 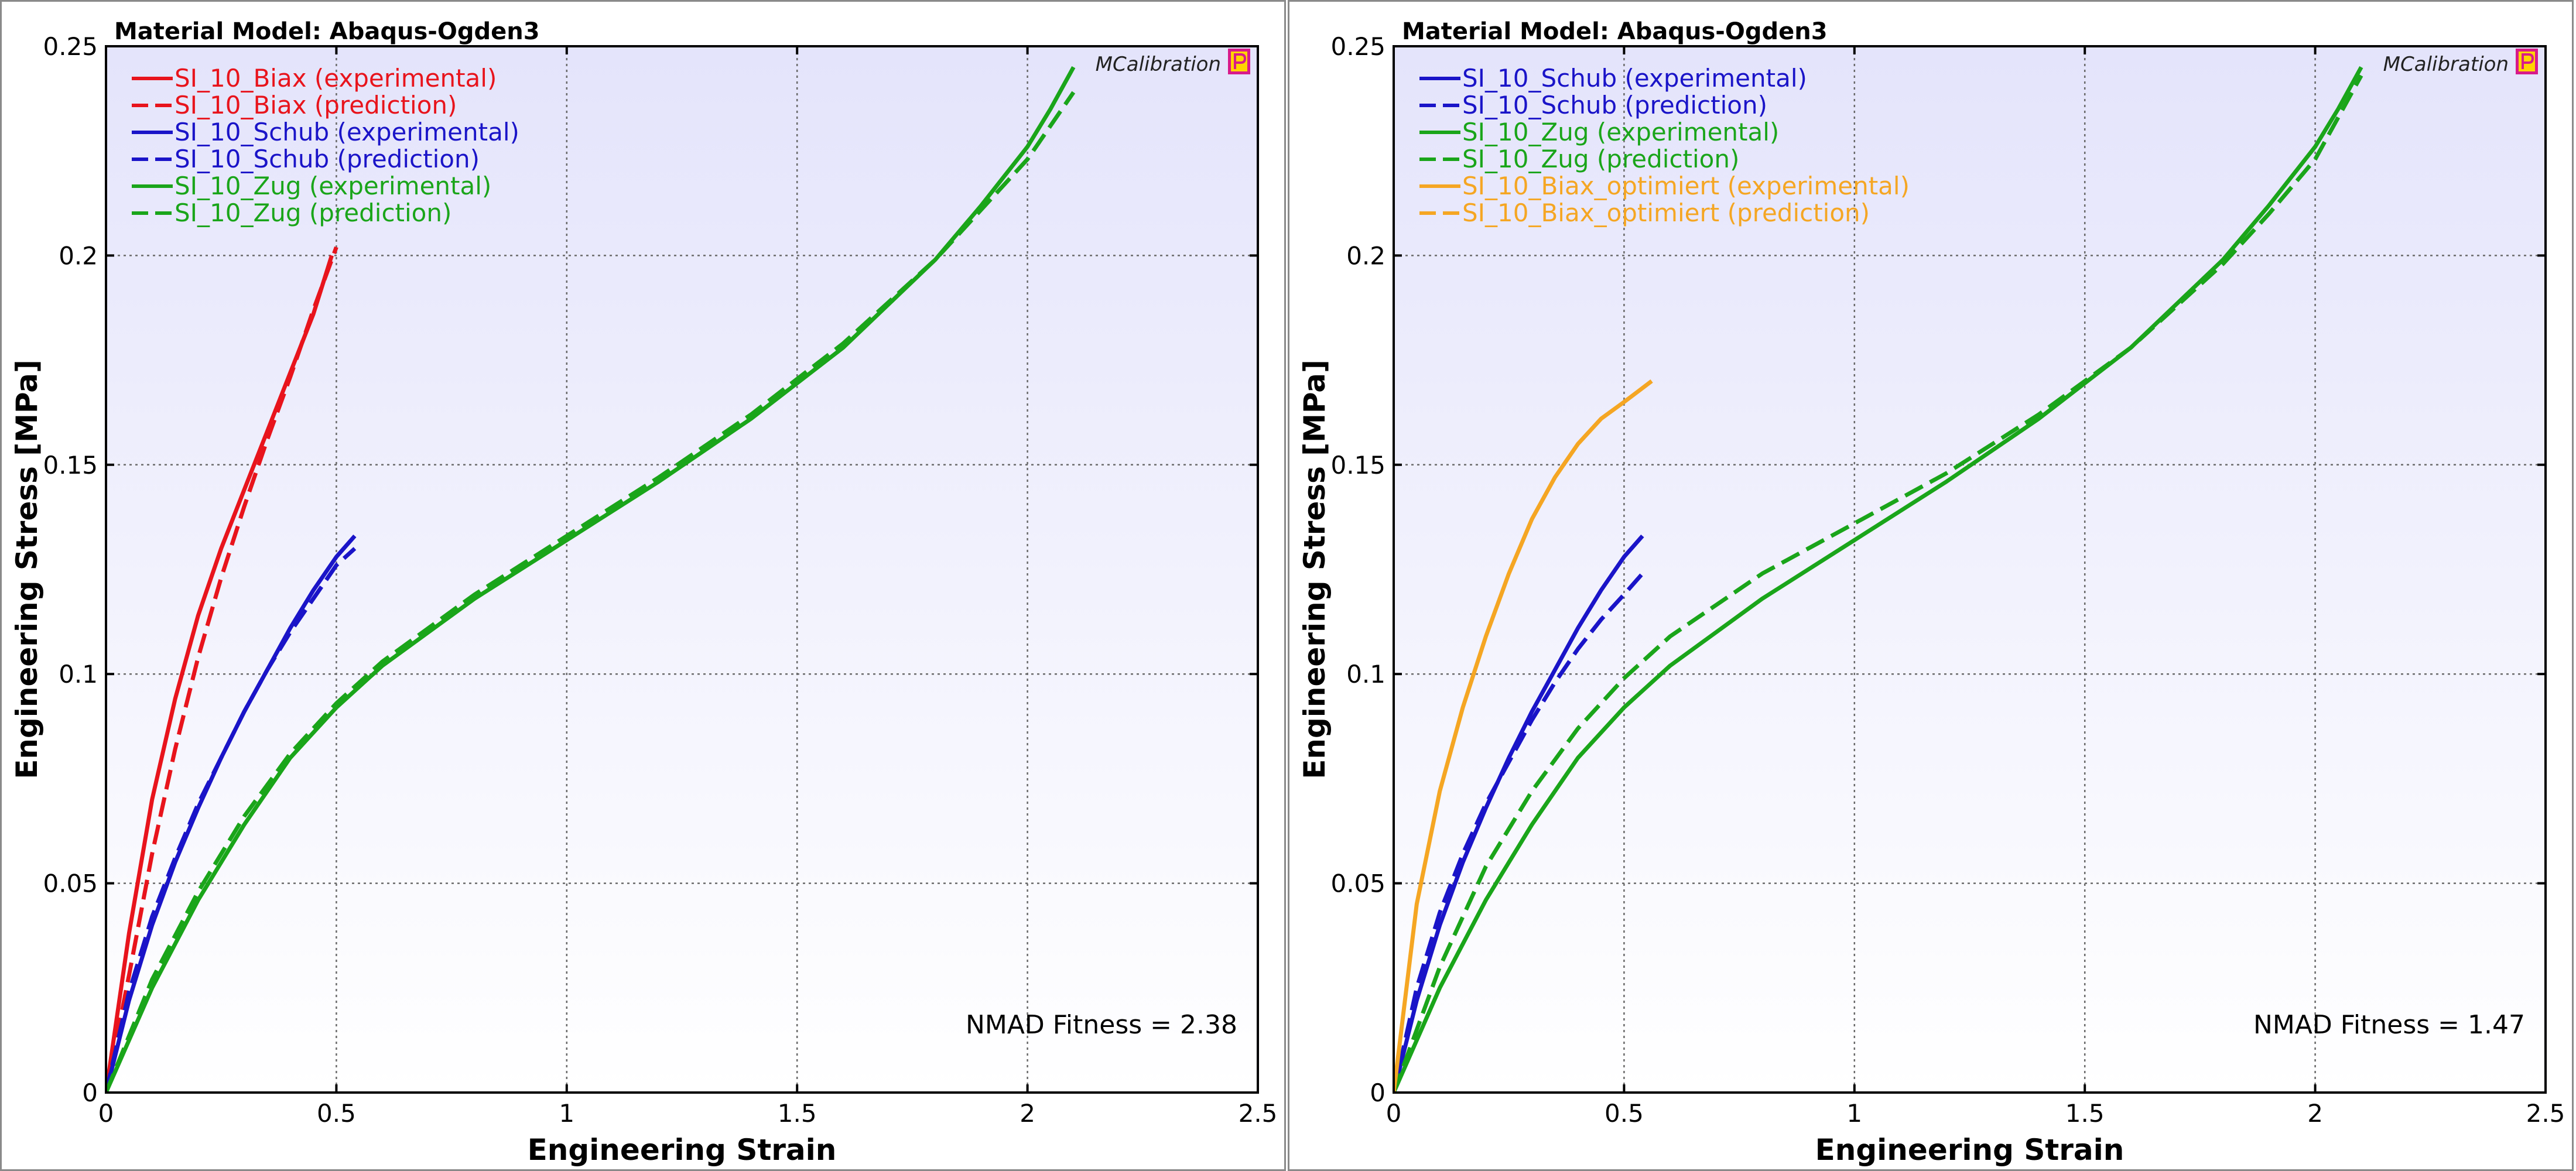 What do you see at coordinates (1101, 1025) in the screenshot?
I see `nmad-fitness-label: NMAD Fitness = 2.38` at bounding box center [1101, 1025].